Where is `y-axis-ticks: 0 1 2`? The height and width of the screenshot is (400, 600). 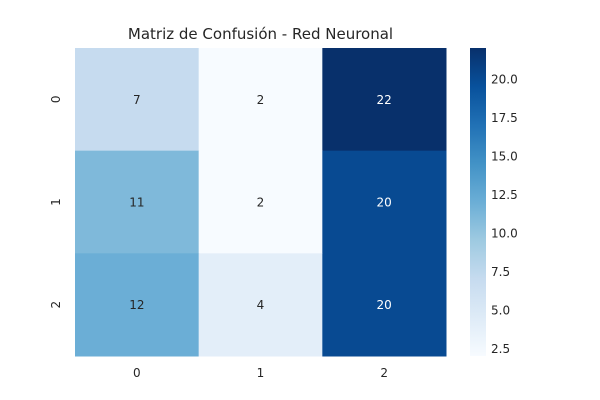
y-axis-ticks: 0 1 2 is located at coordinates (56, 202).